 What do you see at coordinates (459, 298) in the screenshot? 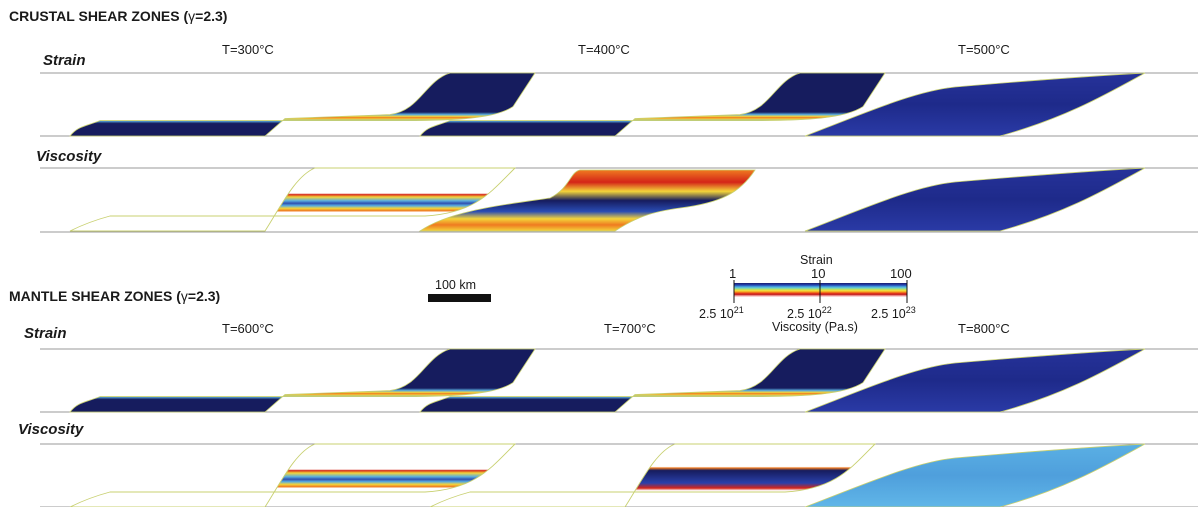
I see `scale-bar` at bounding box center [459, 298].